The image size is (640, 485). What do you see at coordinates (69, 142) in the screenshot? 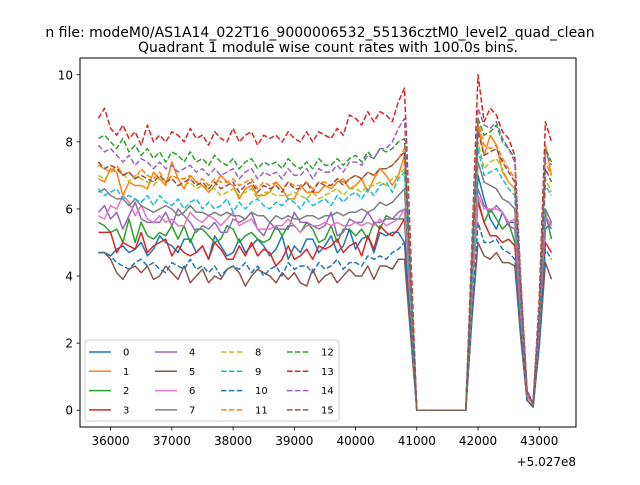
I see `y-tick-label: 8` at bounding box center [69, 142].